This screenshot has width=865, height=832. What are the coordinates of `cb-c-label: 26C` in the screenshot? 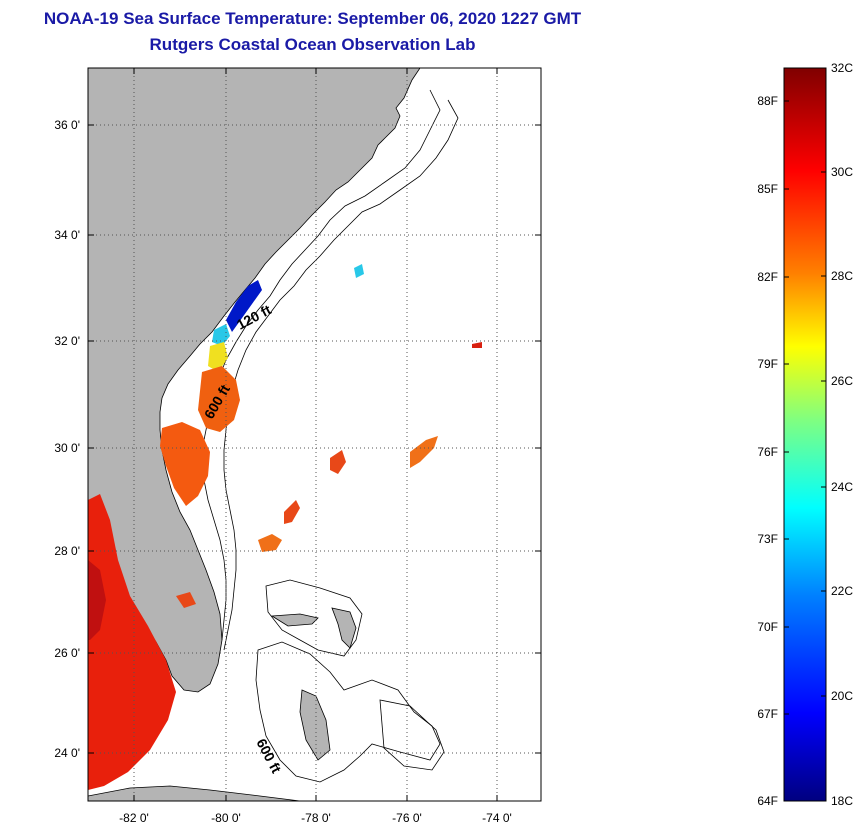 It's located at (842, 381).